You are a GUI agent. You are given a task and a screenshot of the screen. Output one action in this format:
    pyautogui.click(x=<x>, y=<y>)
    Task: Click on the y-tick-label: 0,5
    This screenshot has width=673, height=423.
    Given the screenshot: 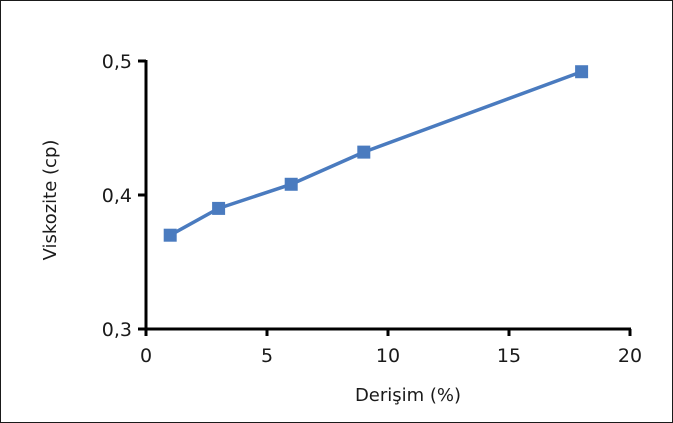 What is the action you would take?
    pyautogui.click(x=117, y=62)
    